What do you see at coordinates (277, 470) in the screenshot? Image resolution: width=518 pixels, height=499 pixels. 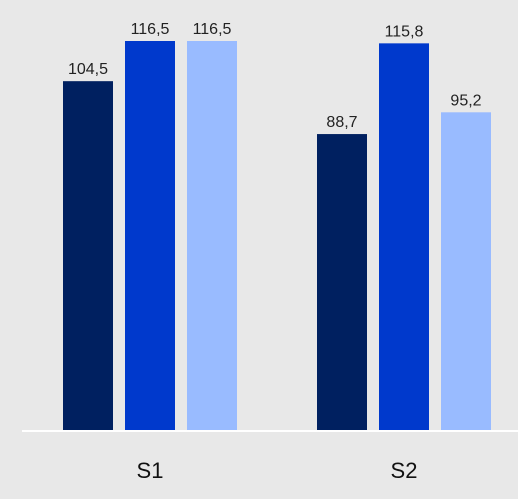 I see `x-tick-labels-layer: S1 S2` at bounding box center [277, 470].